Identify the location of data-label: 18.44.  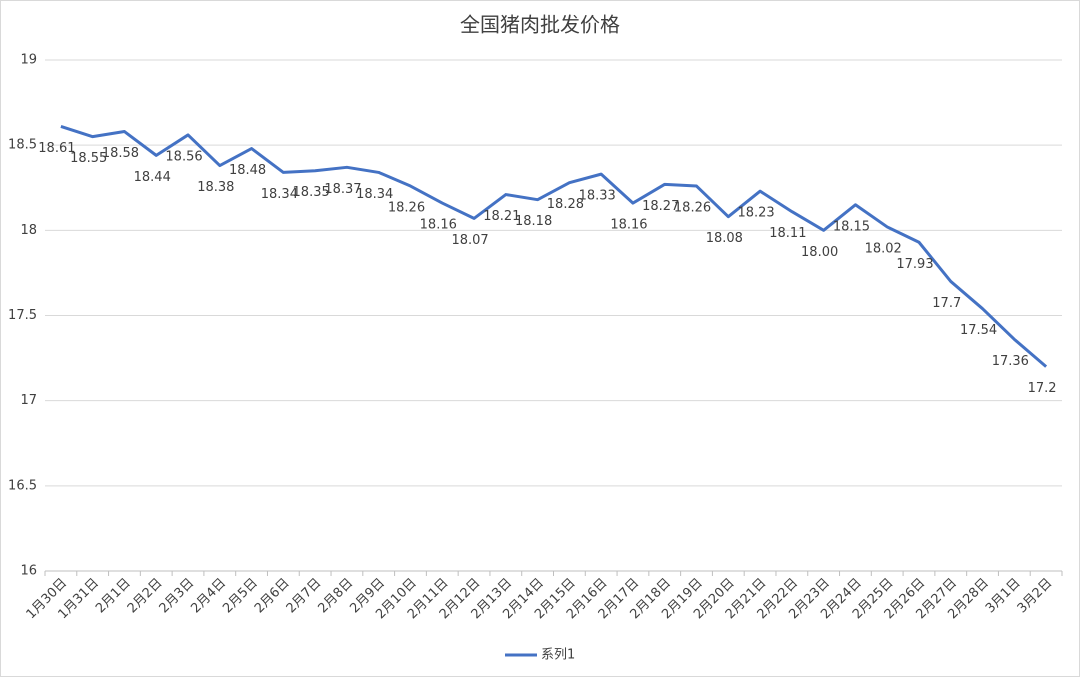
(152, 177).